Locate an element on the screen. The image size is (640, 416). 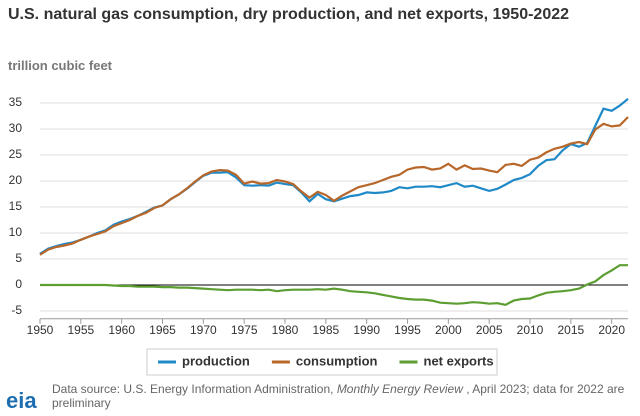
x-tick-label: 1965 is located at coordinates (162, 330).